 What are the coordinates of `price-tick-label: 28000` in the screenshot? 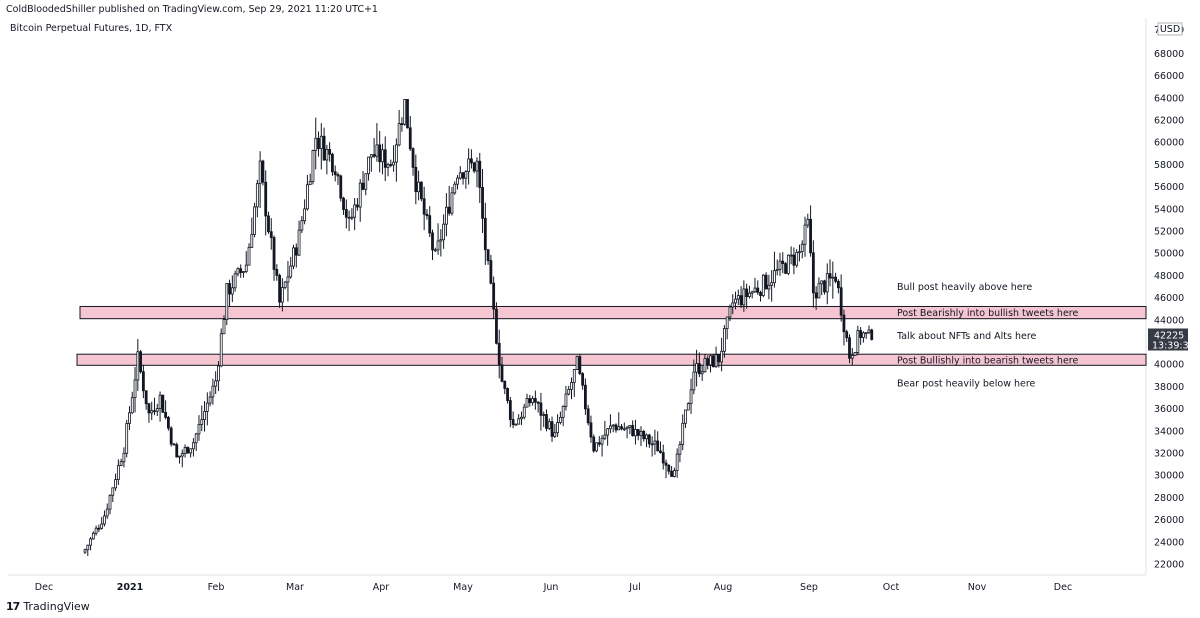 It's located at (1169, 498).